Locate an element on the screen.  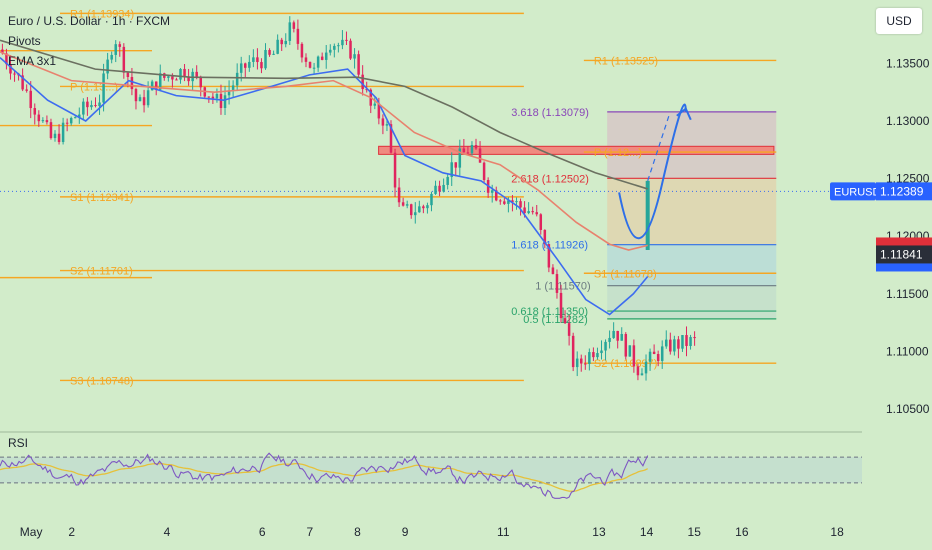
price-tag-red is located at coordinates (904, 242).